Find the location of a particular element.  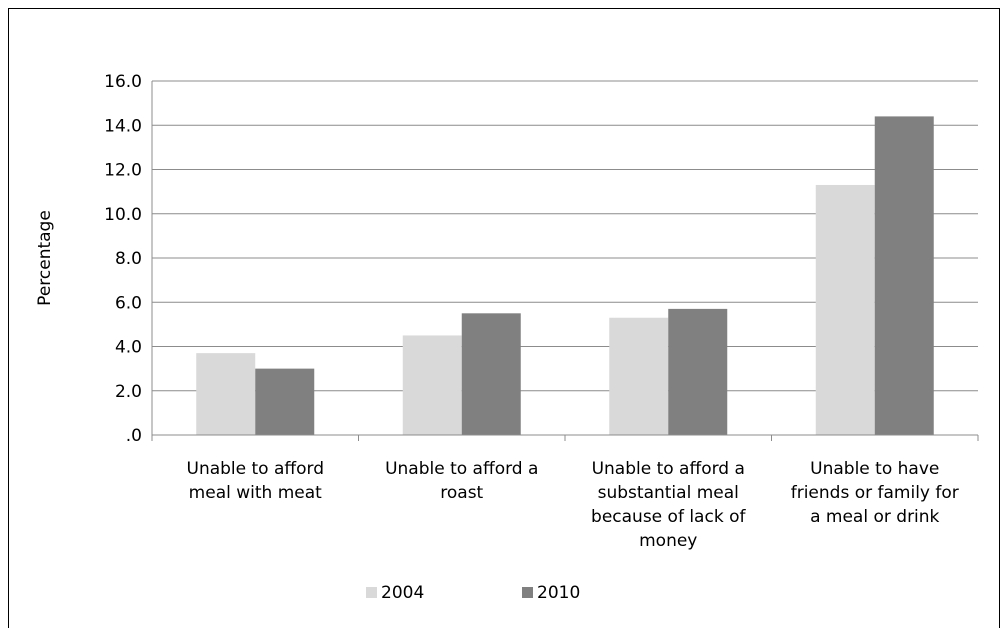

x-category-label-line: substantial meal is located at coordinates (668, 493).